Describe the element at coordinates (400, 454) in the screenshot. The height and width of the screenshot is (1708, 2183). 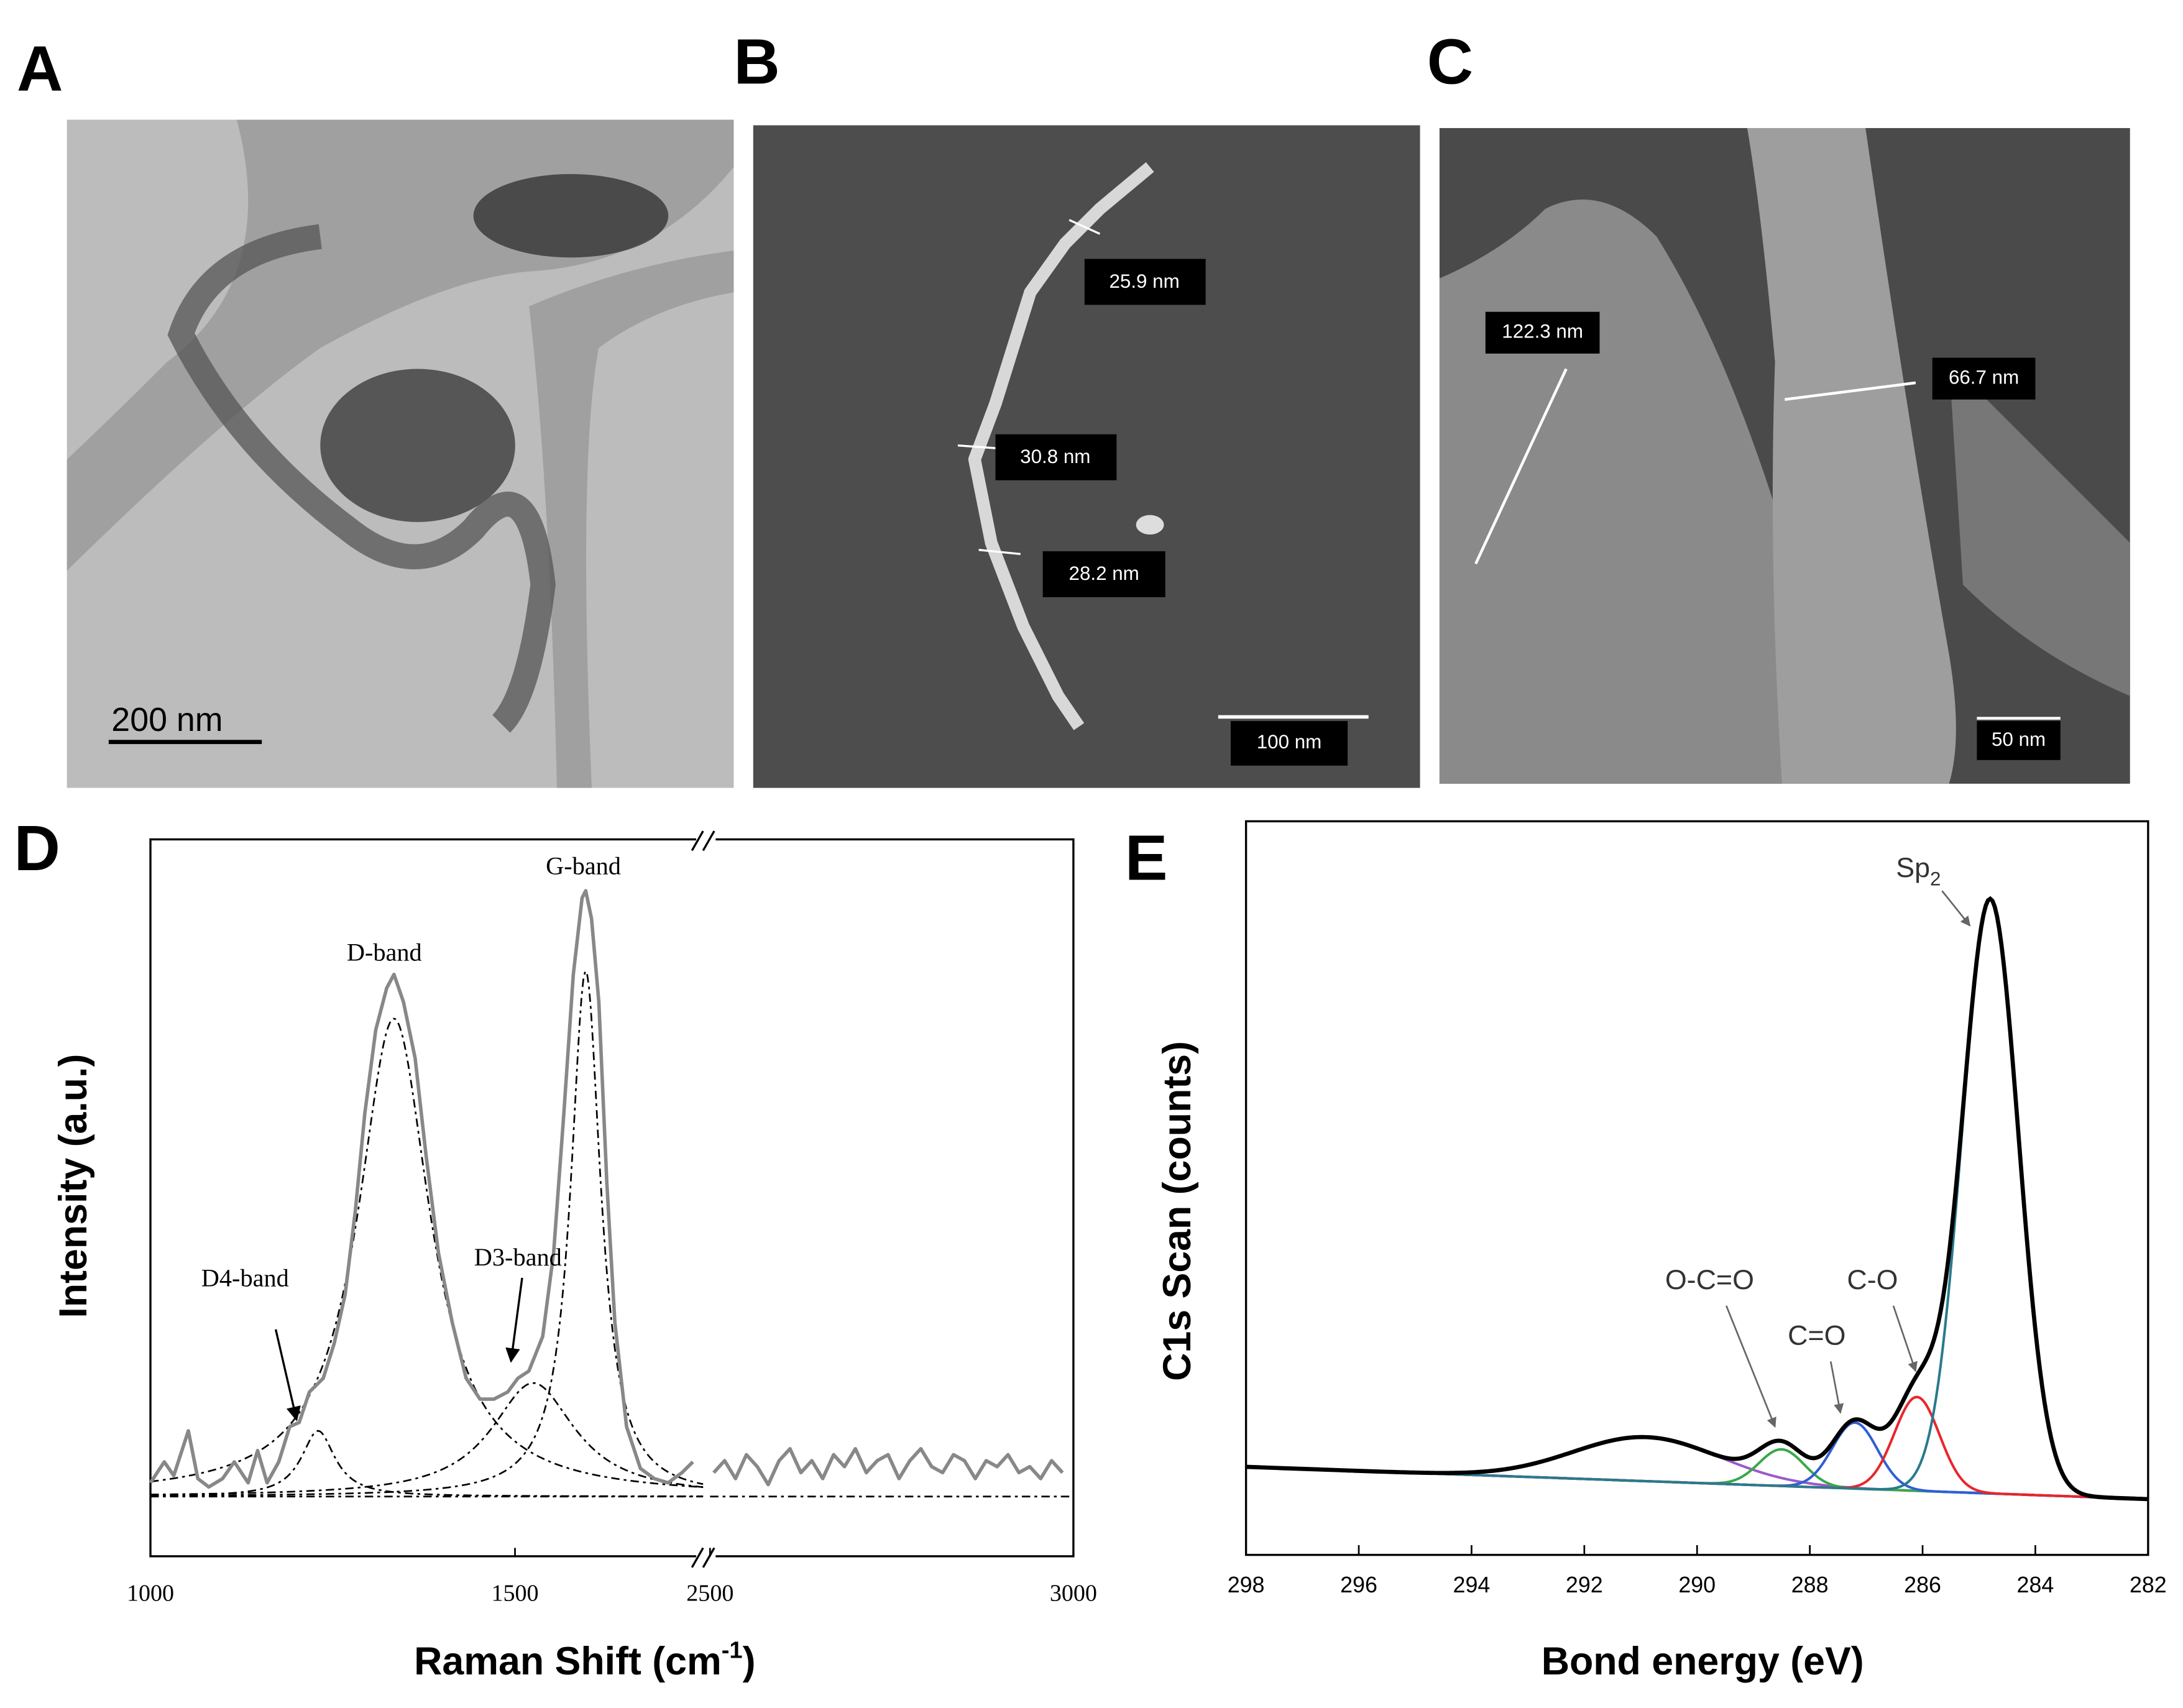
I see `micrograph-a: 200 nm` at that location.